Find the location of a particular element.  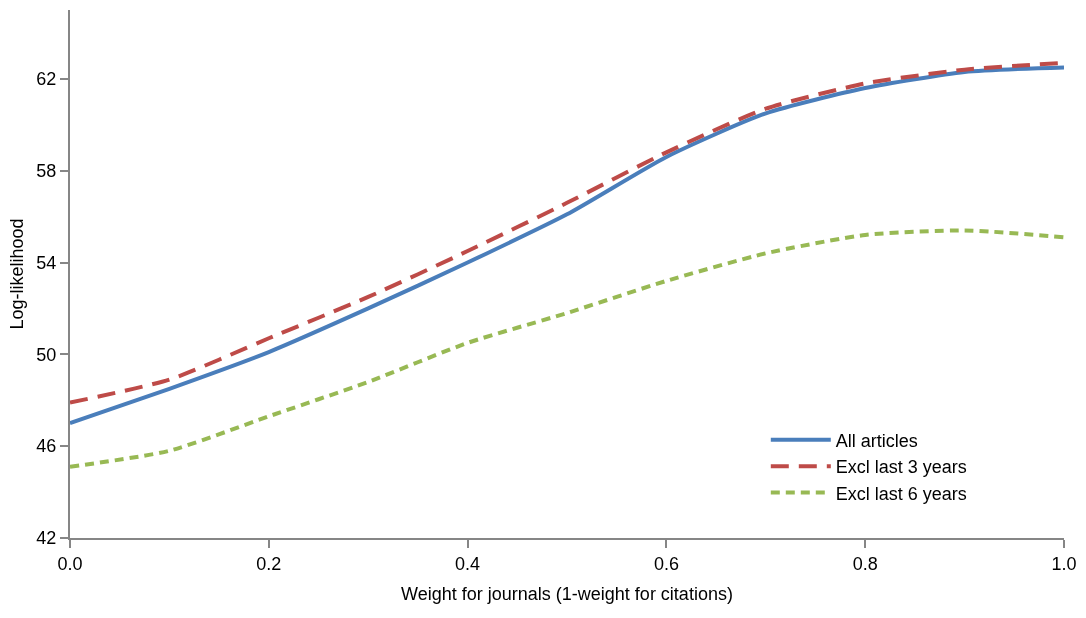

x-tick-label: 0.8 is located at coordinates (865, 563).